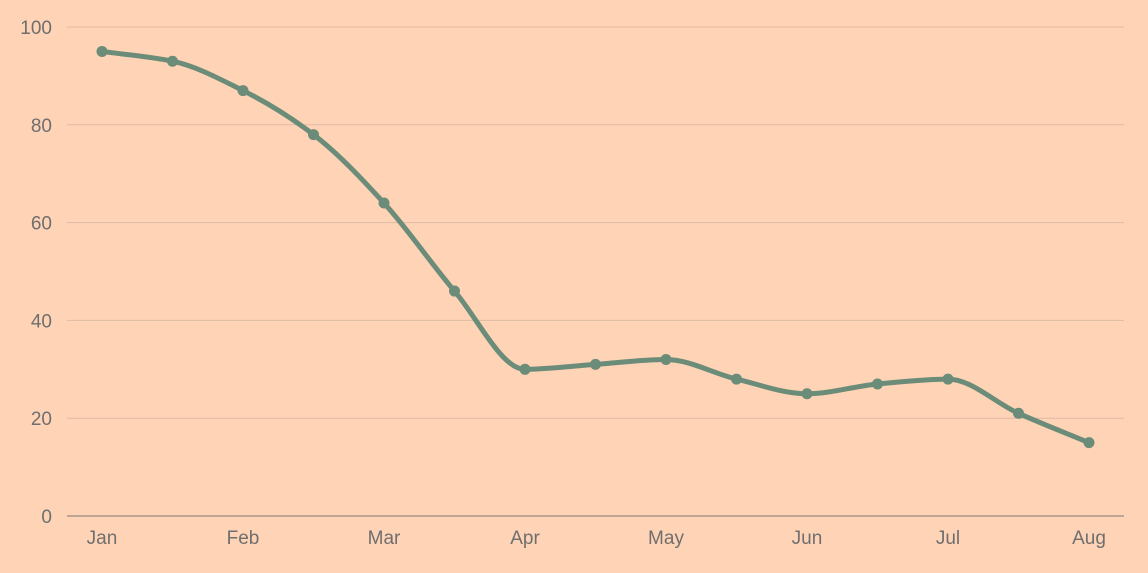 The height and width of the screenshot is (573, 1148). I want to click on x-tick-label: Apr, so click(525, 538).